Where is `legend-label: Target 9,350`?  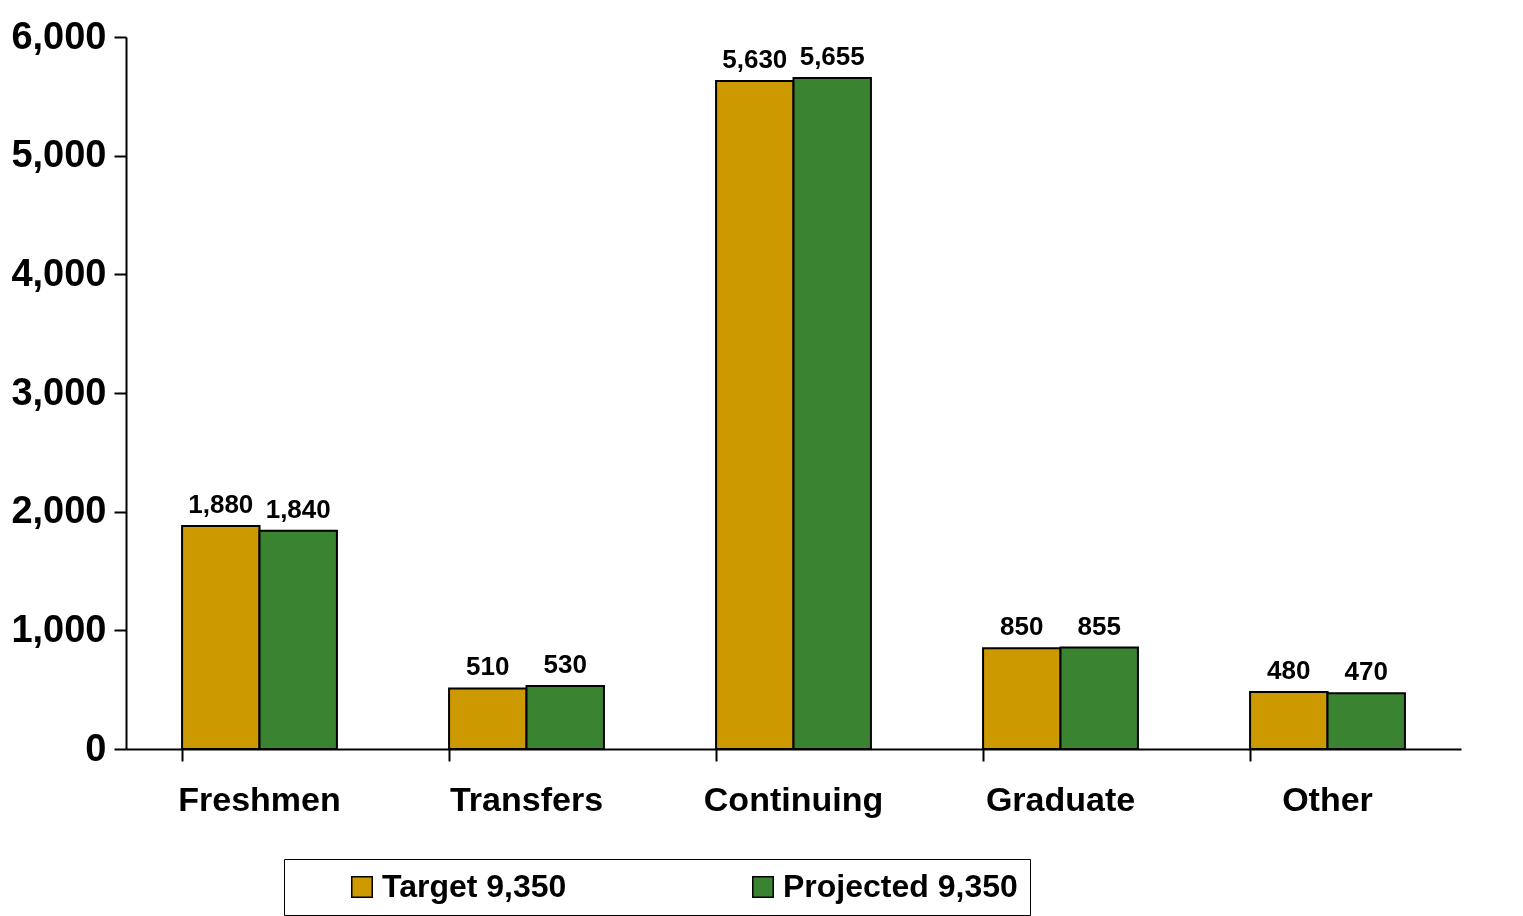
legend-label: Target 9,350 is located at coordinates (474, 886).